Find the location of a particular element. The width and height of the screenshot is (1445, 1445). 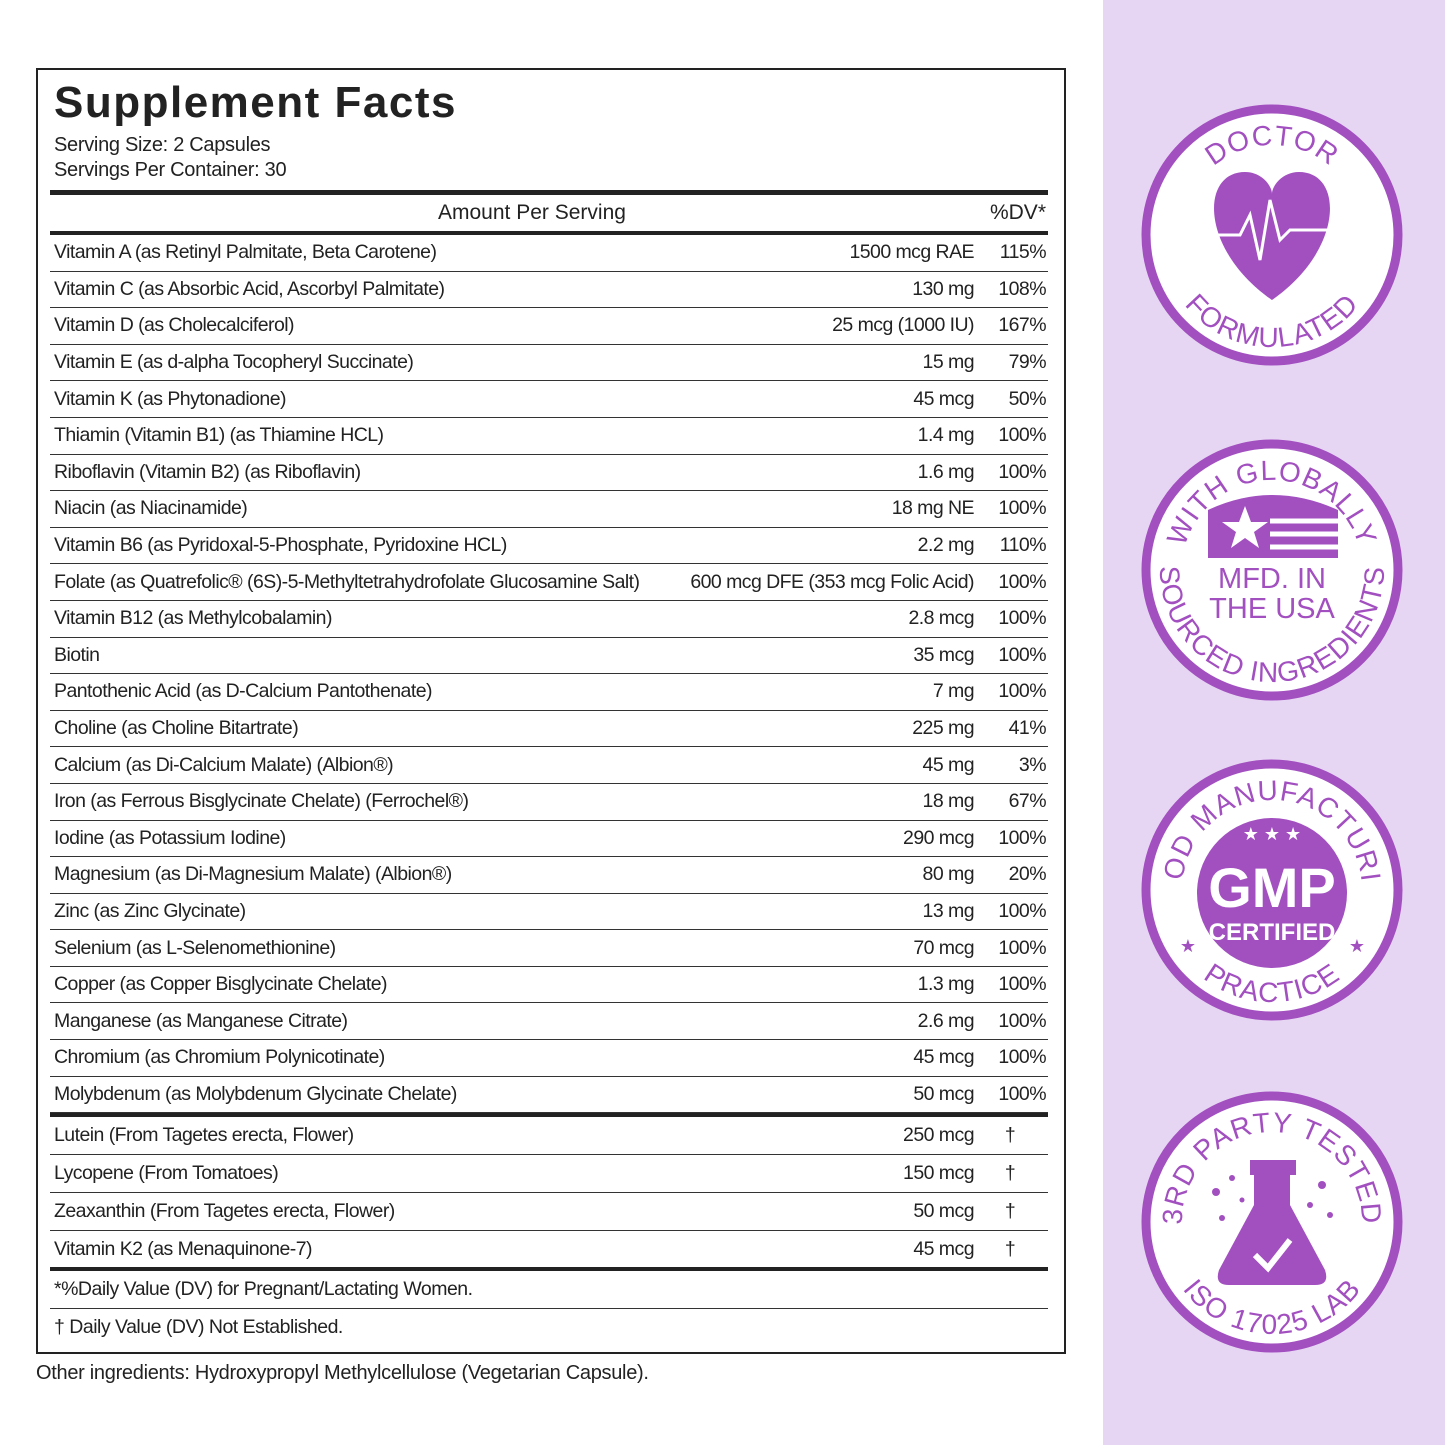

amount: 18 mg is located at coordinates (948, 801).